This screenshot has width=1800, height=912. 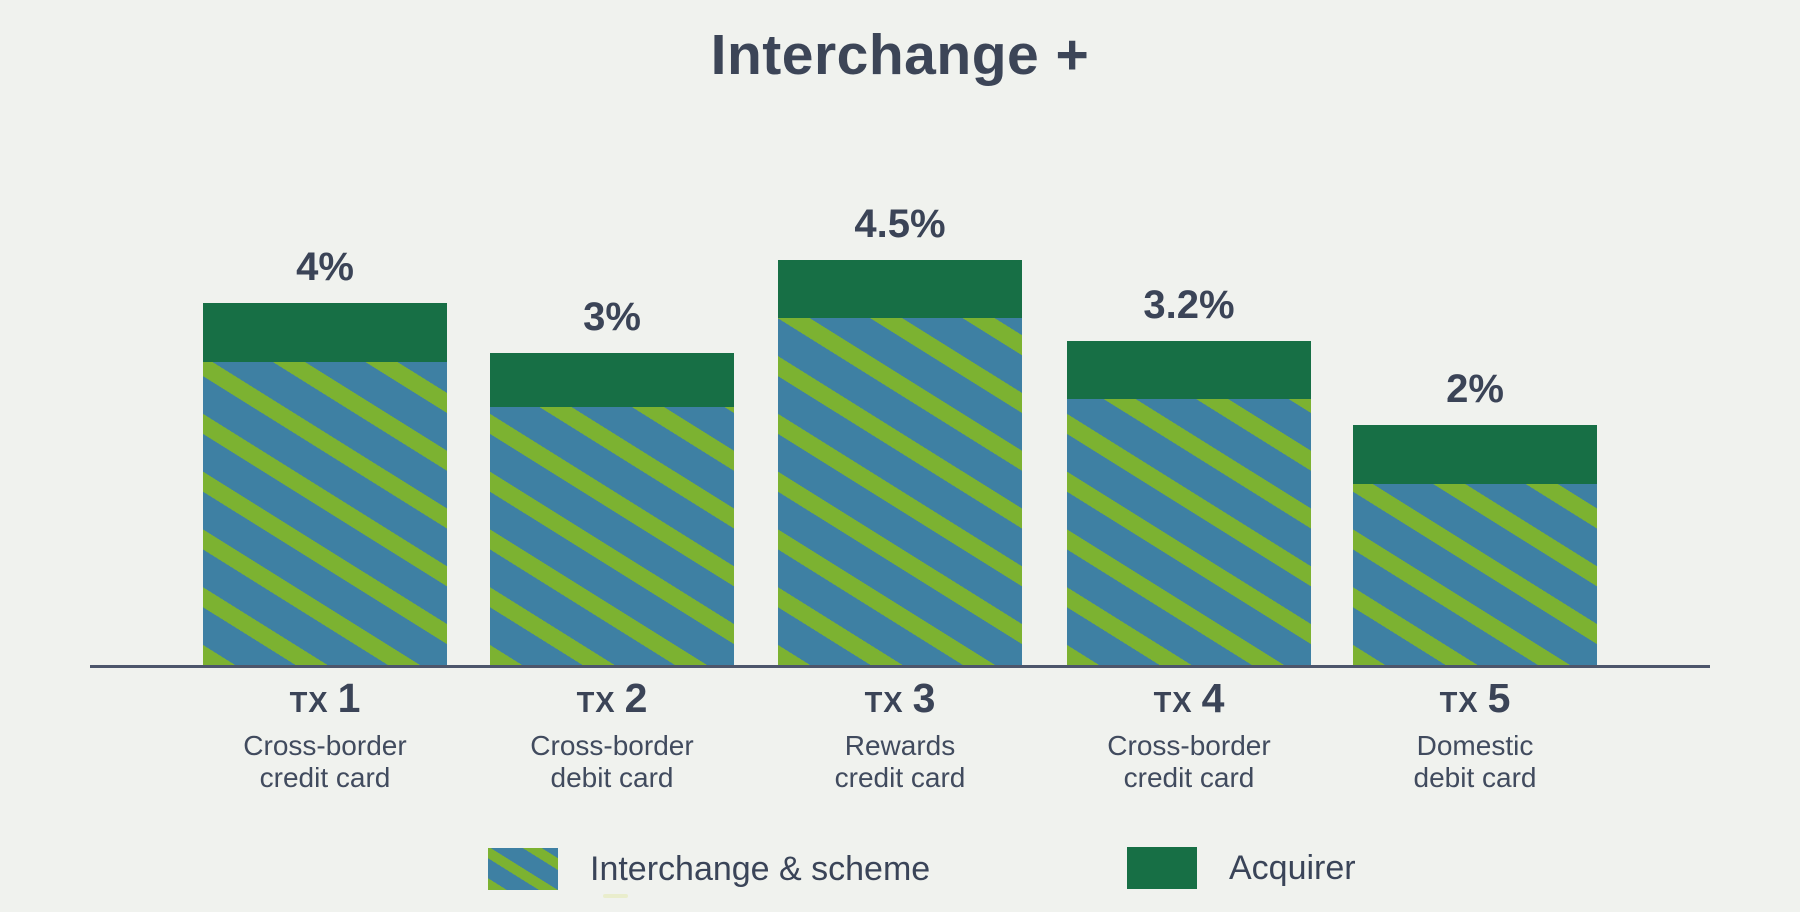 I want to click on bar-tx5-sublabel-line2: debit card, so click(x=1475, y=777).